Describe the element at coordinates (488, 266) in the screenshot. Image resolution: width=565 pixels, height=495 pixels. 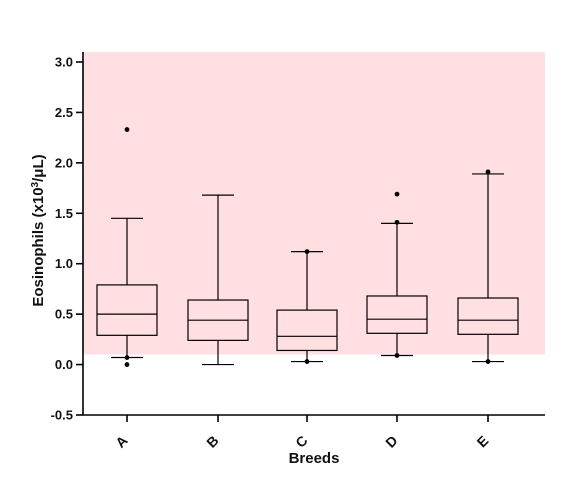
I see `box-e` at that location.